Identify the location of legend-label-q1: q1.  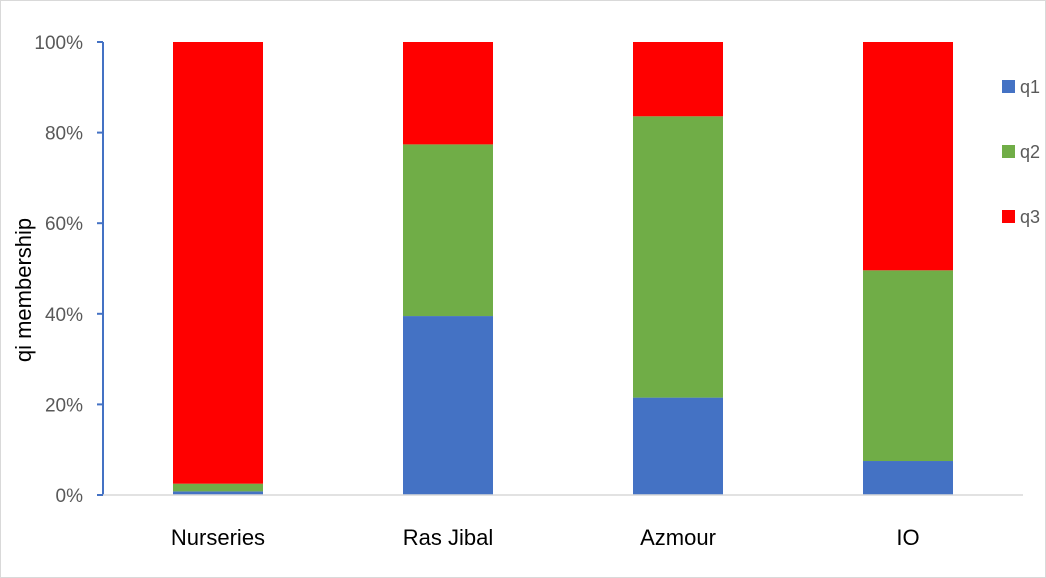
(1030, 87).